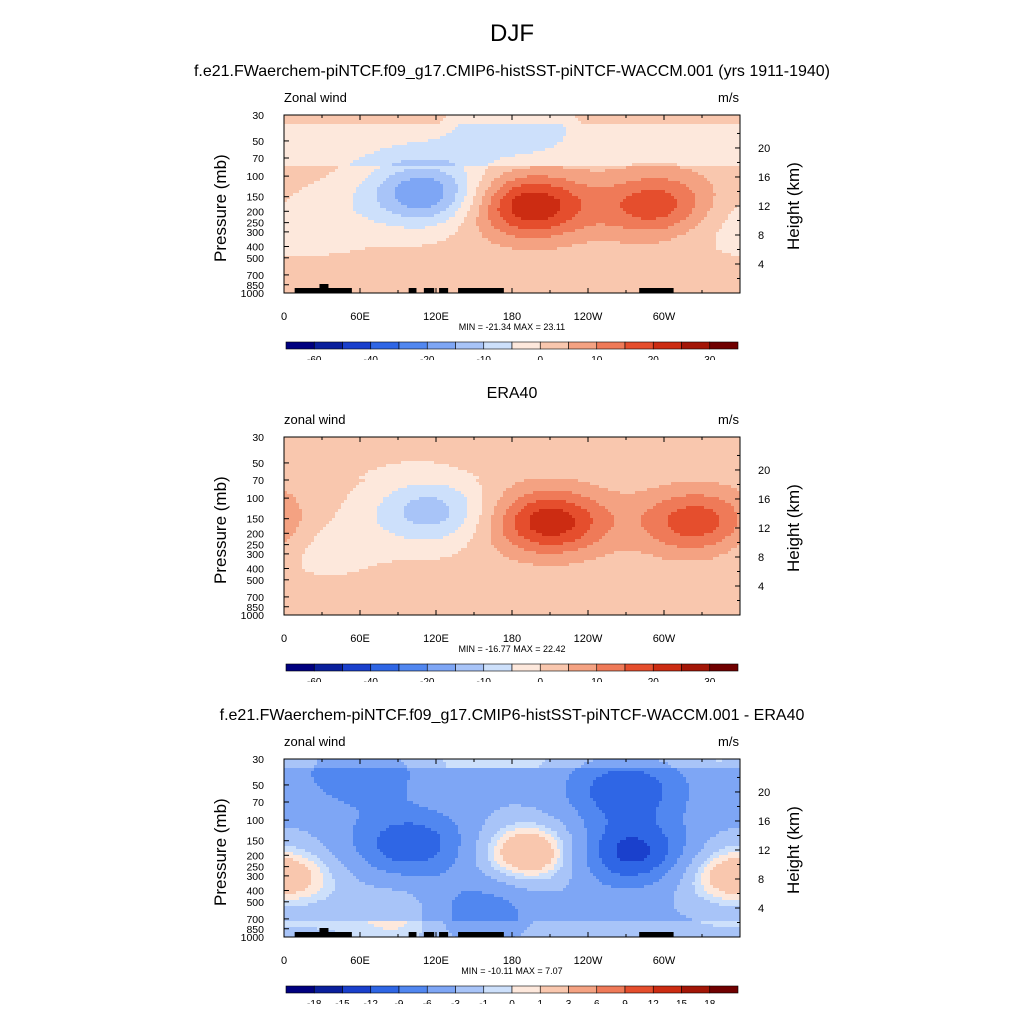  Describe the element at coordinates (625, 1001) in the screenshot. I see `colorbar-label: 9` at that location.